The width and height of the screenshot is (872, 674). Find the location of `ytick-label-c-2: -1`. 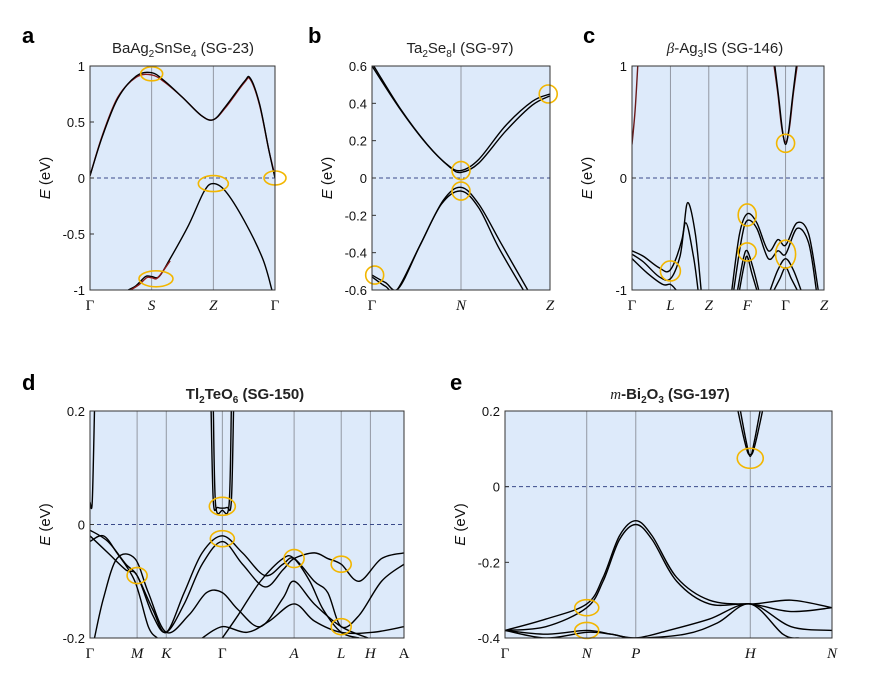

ytick-label-c-2: -1 is located at coordinates (621, 290).